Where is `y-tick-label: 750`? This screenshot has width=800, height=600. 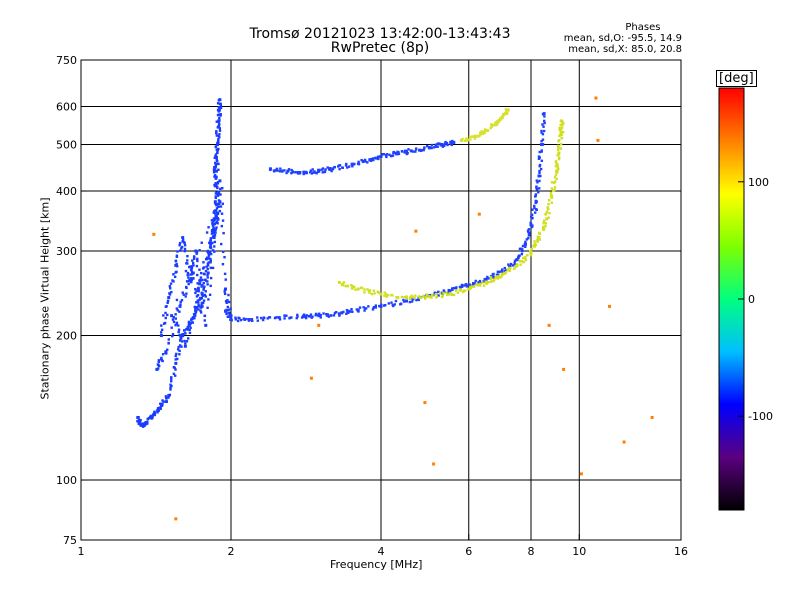 y-tick-label: 750 is located at coordinates (66, 60).